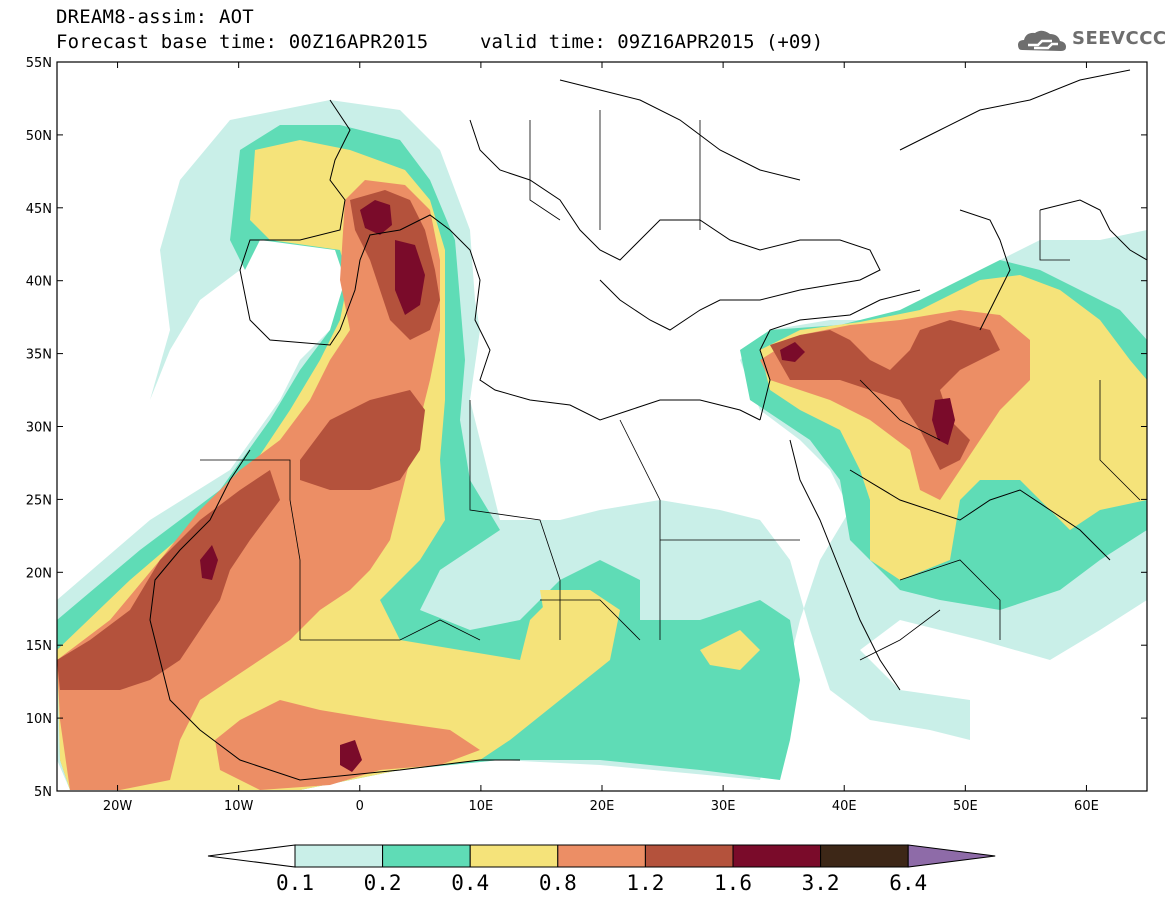  I want to click on lat-tick-label: 45N, so click(39, 209).